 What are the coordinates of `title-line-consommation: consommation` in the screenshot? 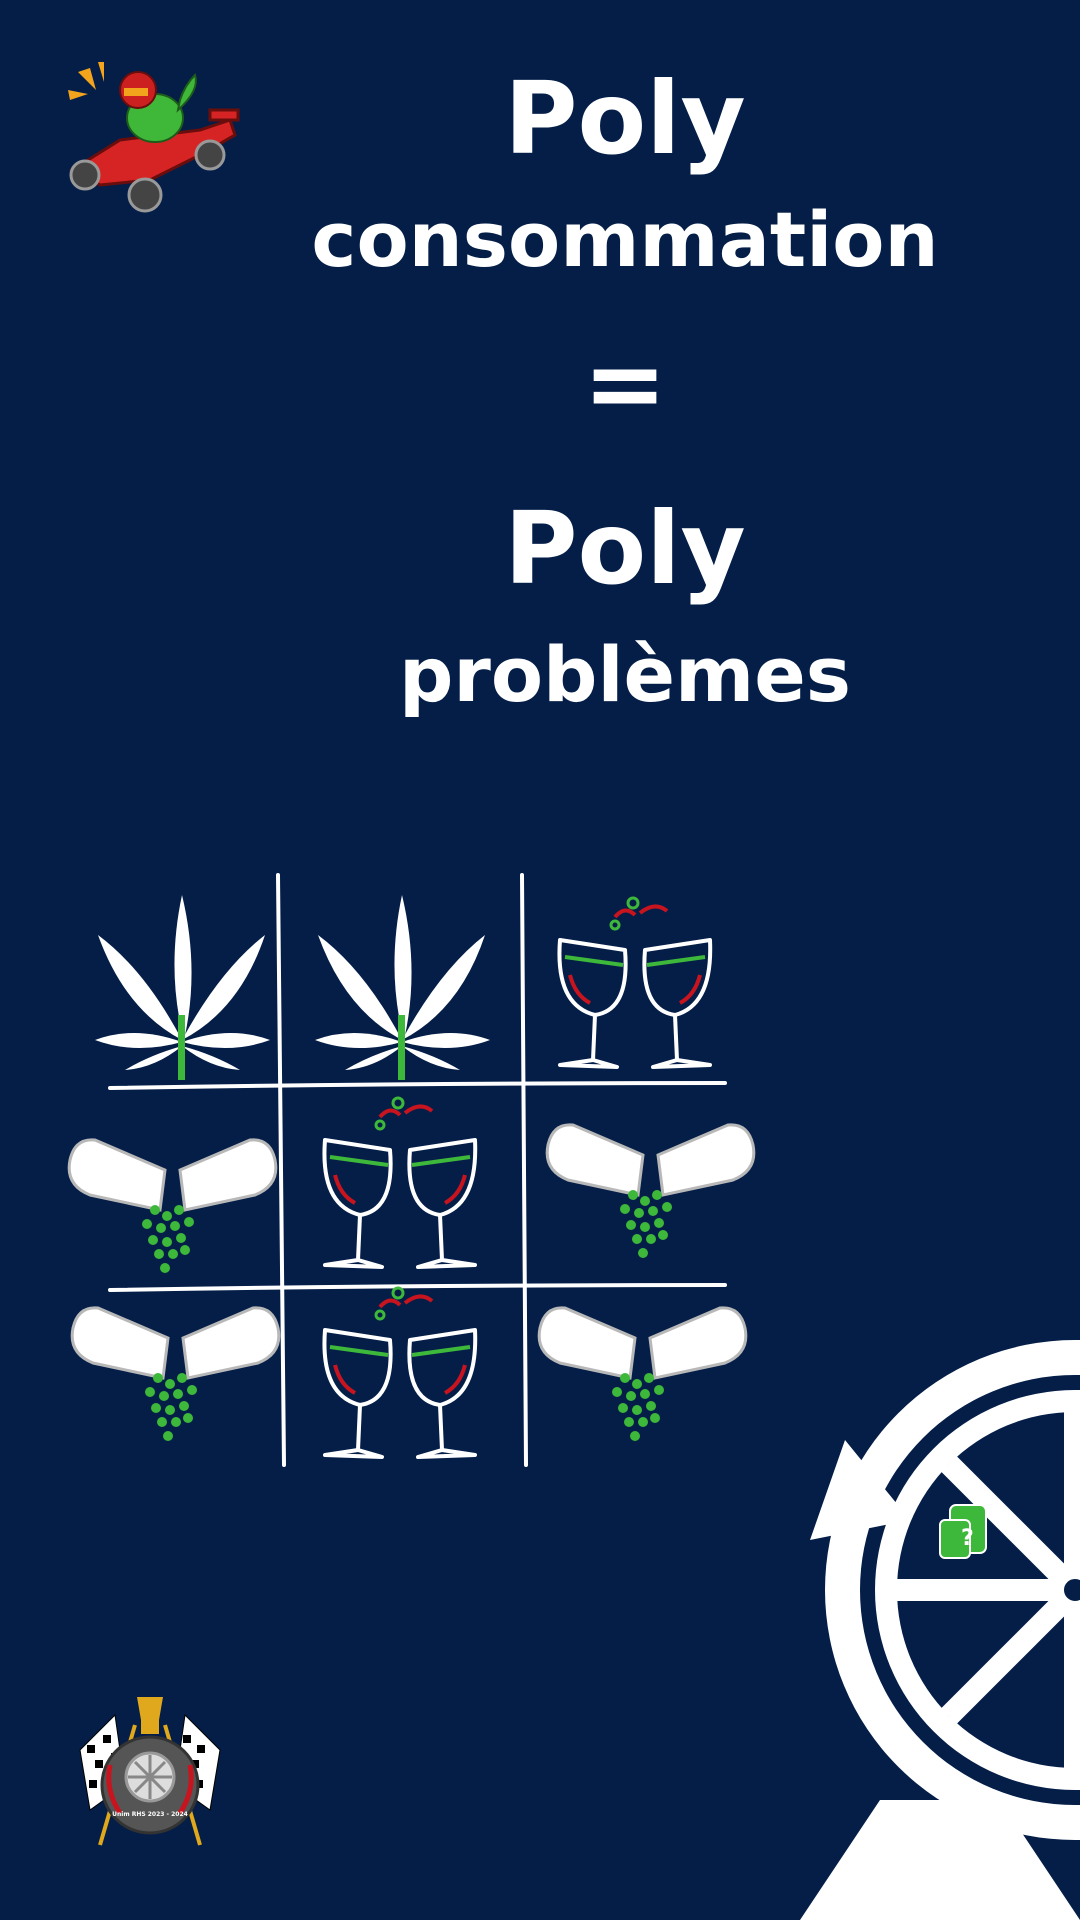 It's located at (625, 239).